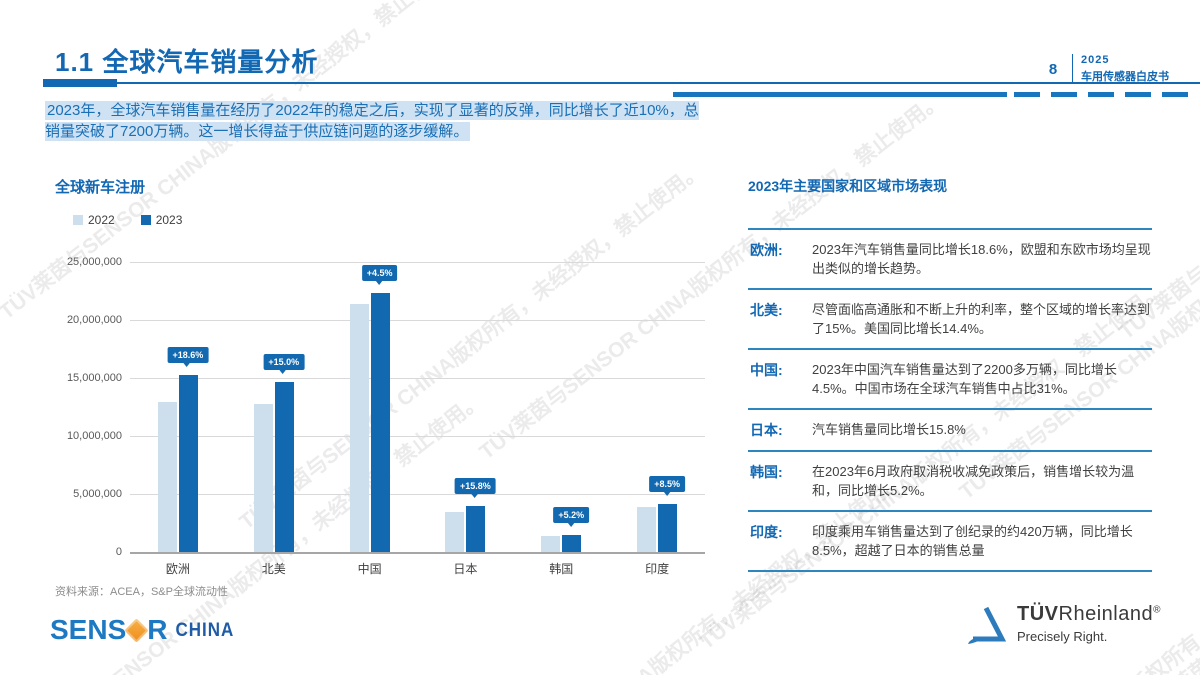  I want to click on bar-2023-北美, so click(284, 466).